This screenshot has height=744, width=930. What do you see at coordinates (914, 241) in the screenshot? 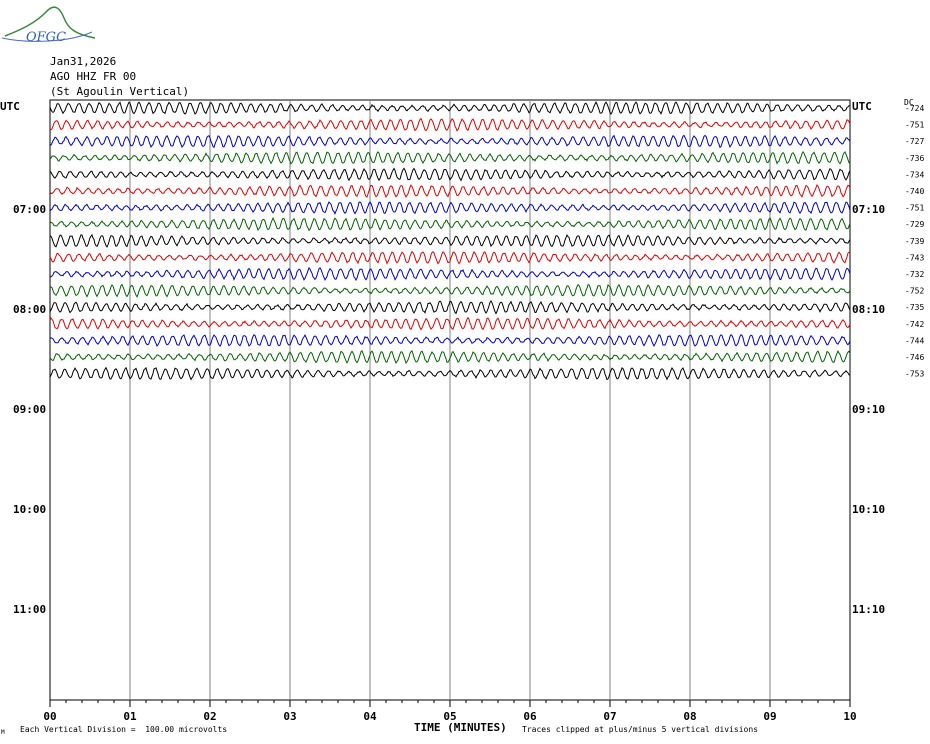
I see `dc-offset-label: -739` at bounding box center [914, 241].